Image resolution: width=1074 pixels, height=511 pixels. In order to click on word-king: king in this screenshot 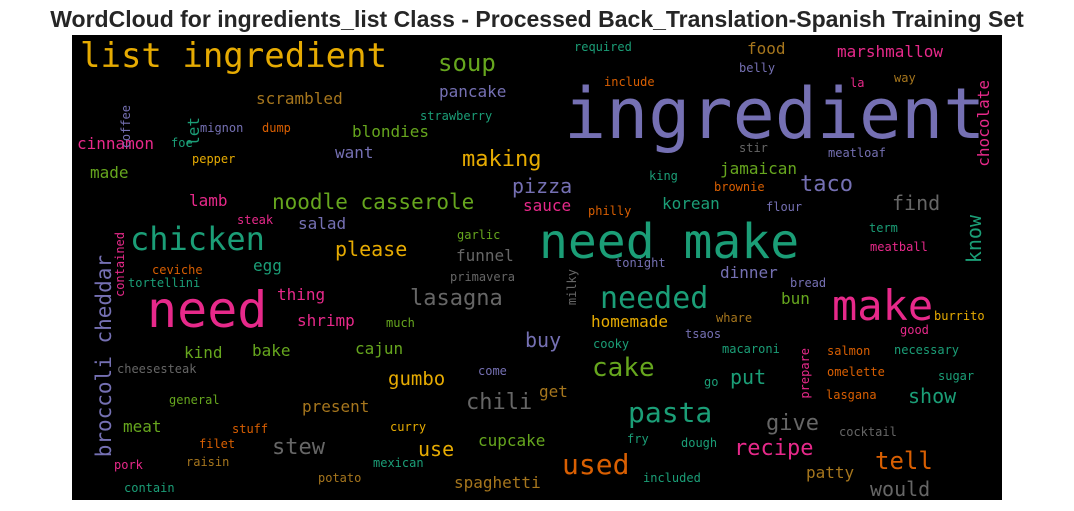, I will do `click(663, 176)`.